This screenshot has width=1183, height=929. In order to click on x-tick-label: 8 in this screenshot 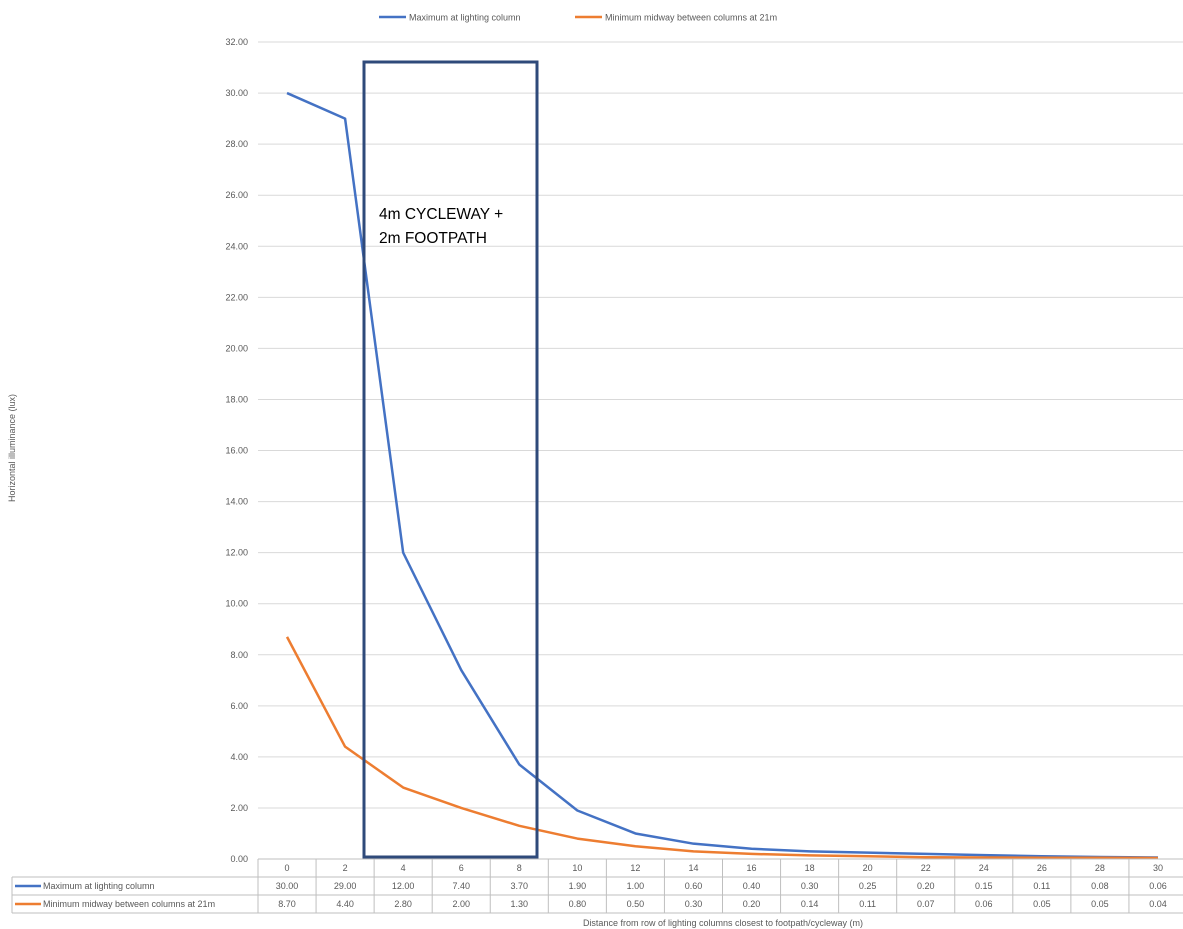, I will do `click(519, 868)`.